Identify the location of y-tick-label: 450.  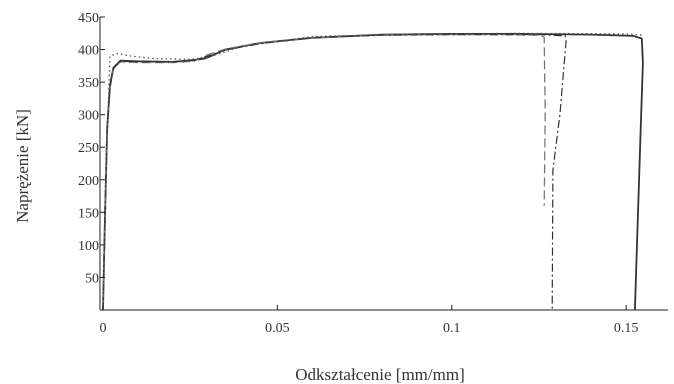
(88, 18).